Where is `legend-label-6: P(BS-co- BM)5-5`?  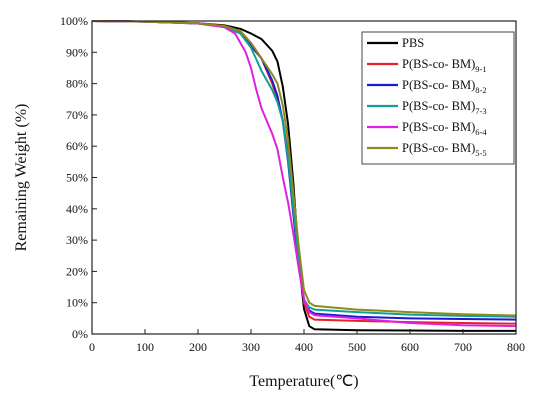 legend-label-6: P(BS-co- BM)5-5 is located at coordinates (444, 149).